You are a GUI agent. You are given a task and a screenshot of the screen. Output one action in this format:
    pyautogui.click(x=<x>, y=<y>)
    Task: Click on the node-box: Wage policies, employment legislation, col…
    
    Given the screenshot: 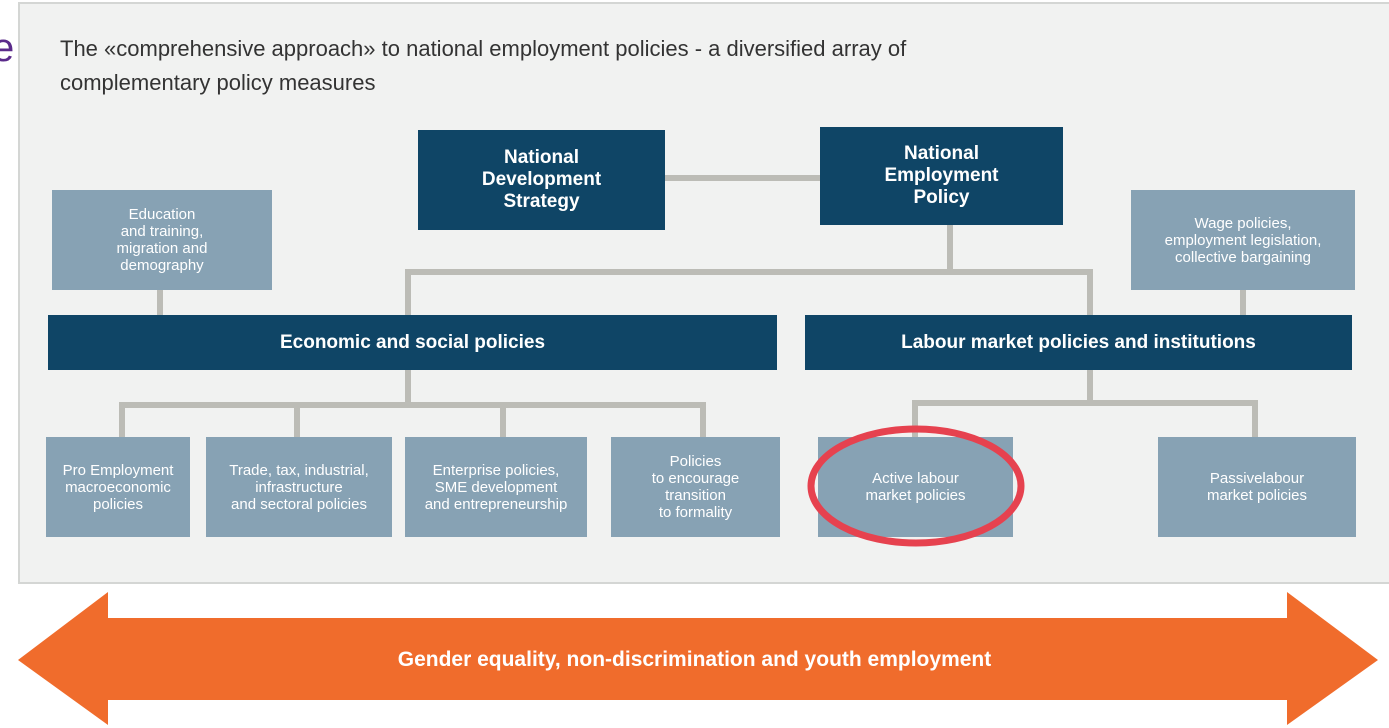 What is the action you would take?
    pyautogui.click(x=1243, y=240)
    